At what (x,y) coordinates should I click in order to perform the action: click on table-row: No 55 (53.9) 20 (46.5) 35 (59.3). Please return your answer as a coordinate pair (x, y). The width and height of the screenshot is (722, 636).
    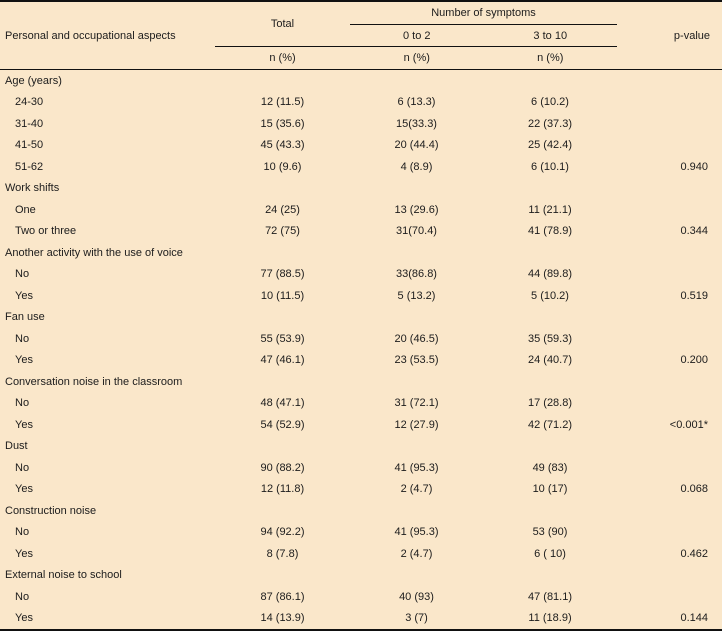
    Looking at the image, I should click on (361, 339).